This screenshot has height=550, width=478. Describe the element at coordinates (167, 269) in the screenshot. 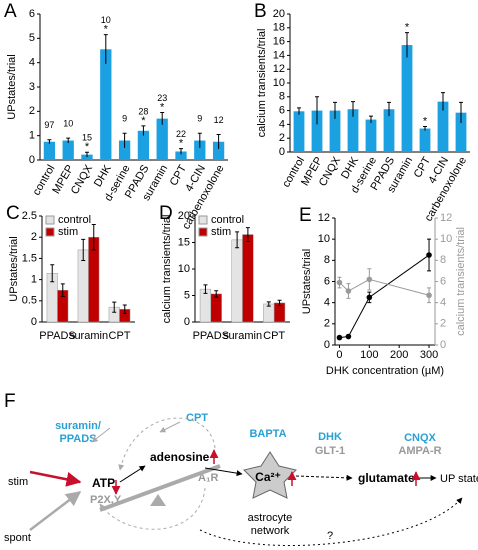

I see `y-axis-label: calcium transients/trial` at that location.